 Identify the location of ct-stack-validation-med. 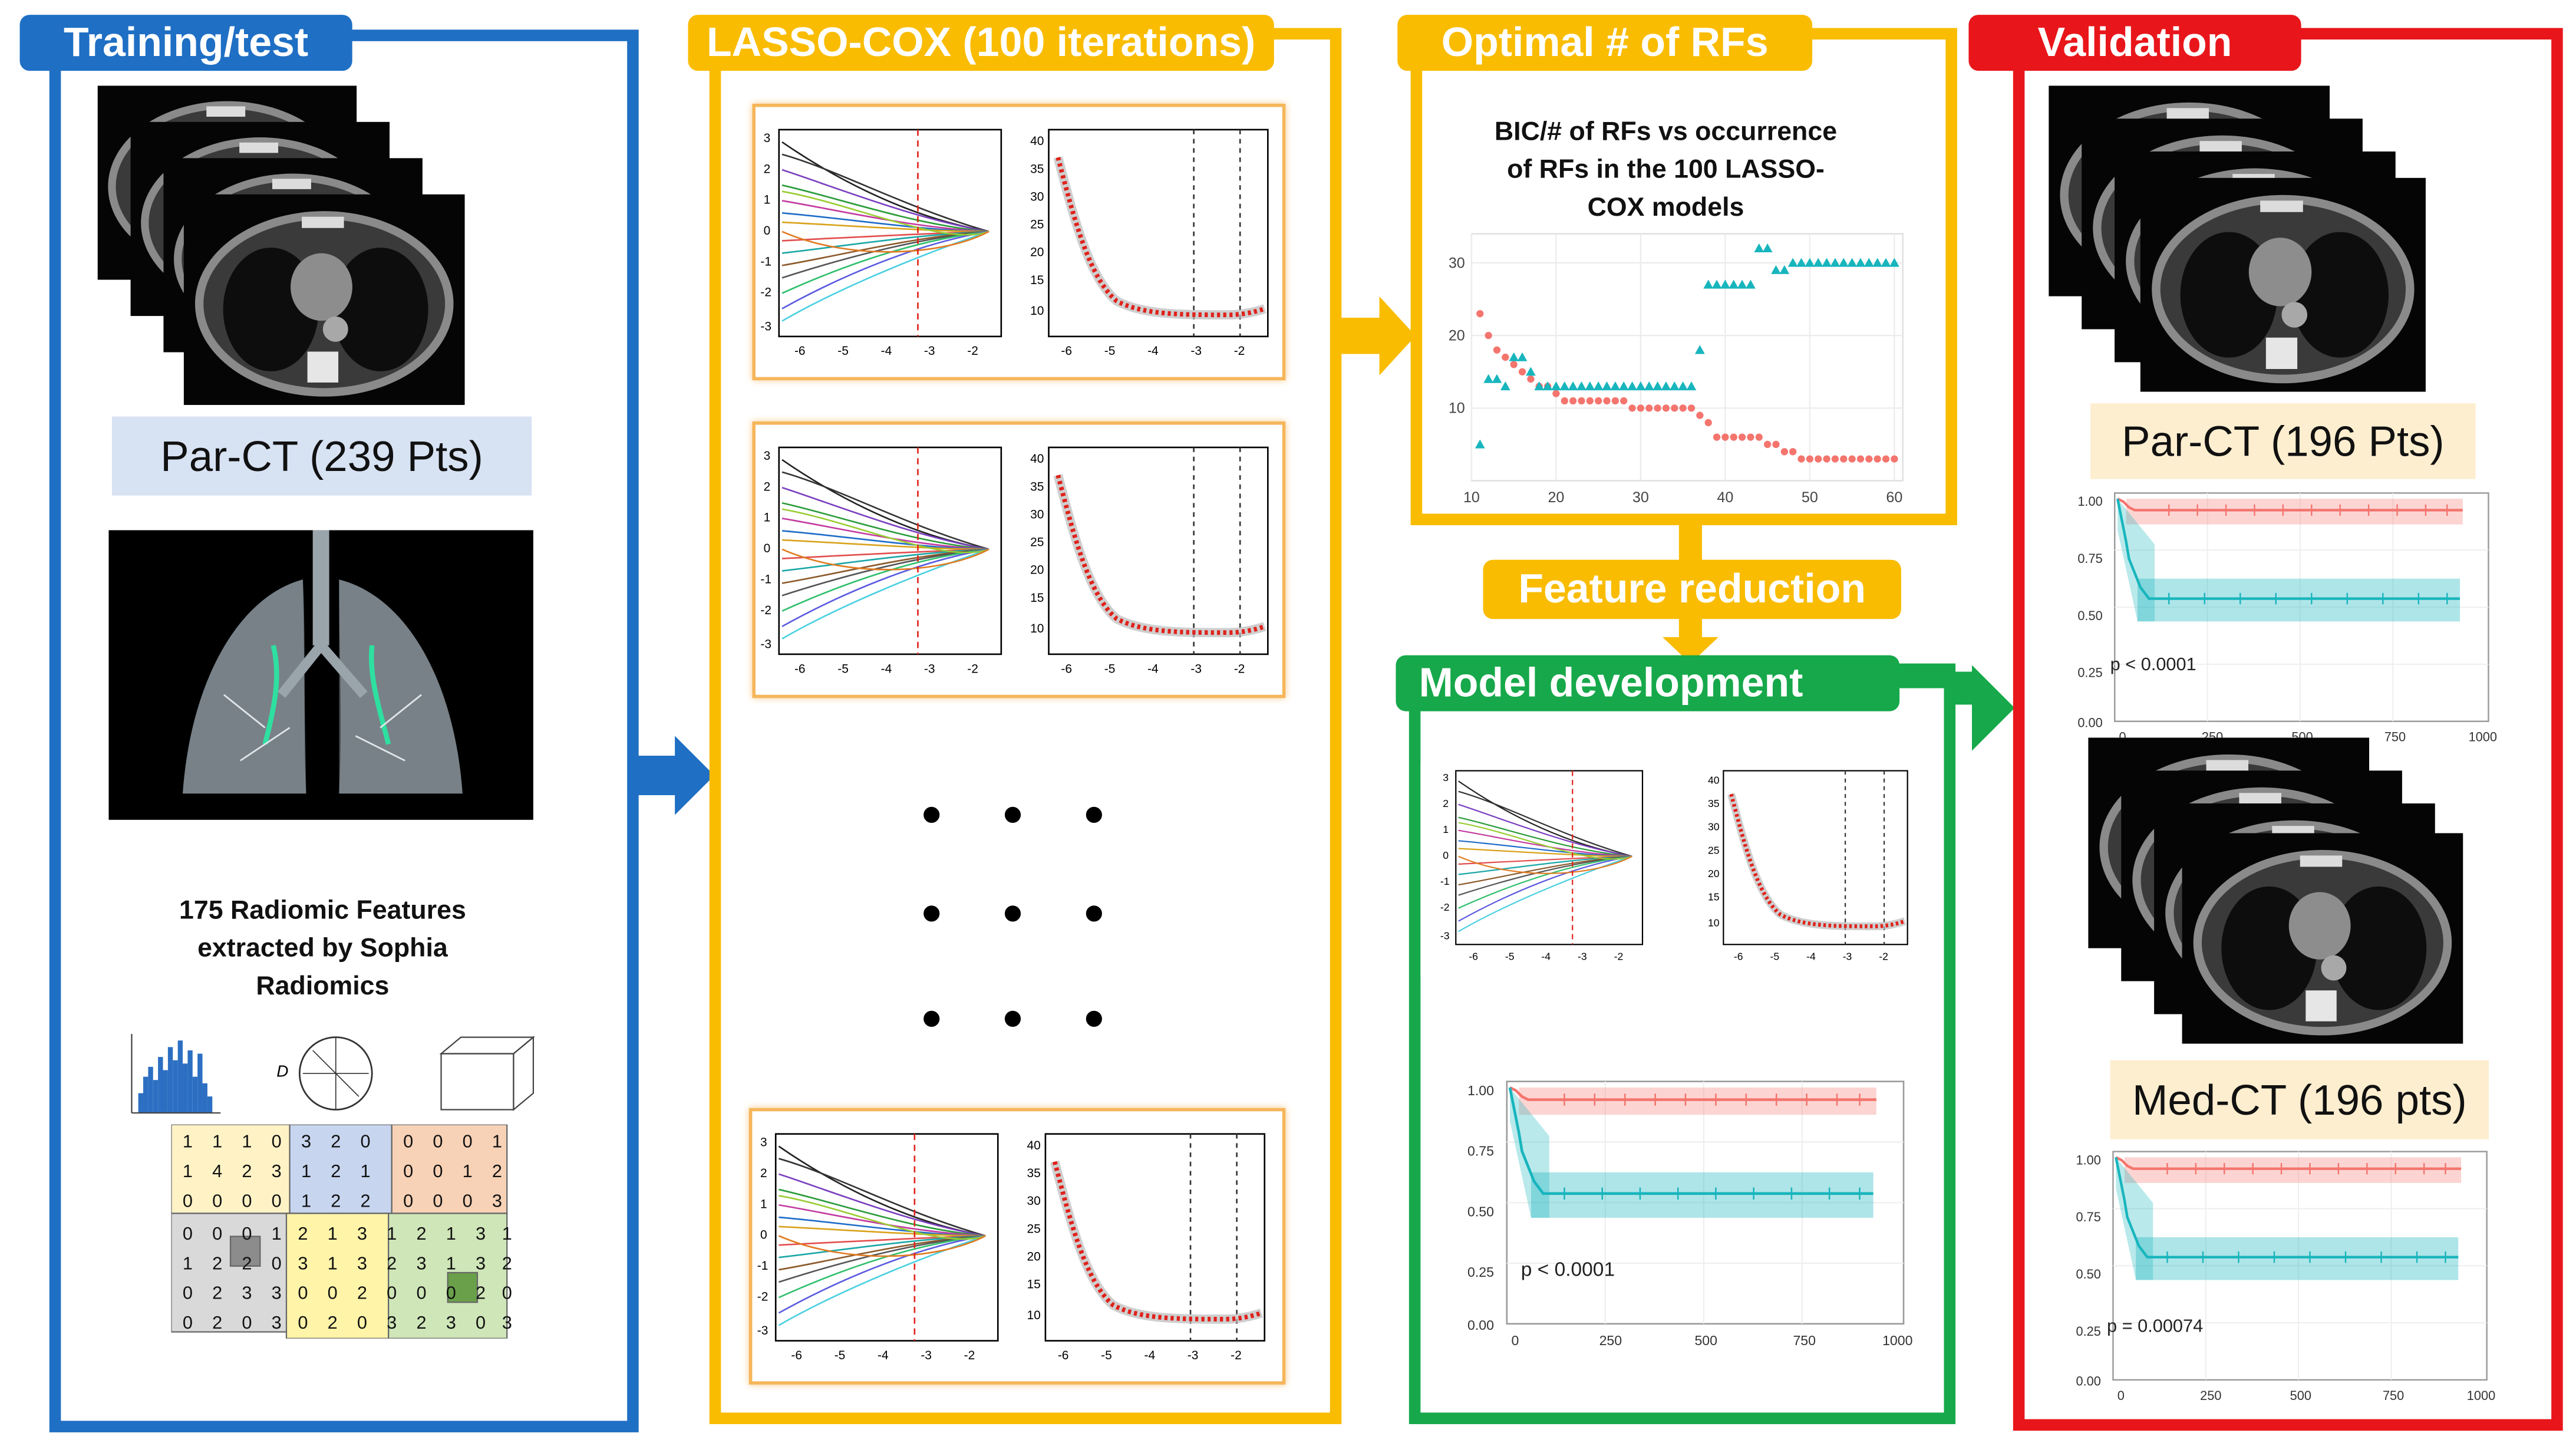
(2277, 892).